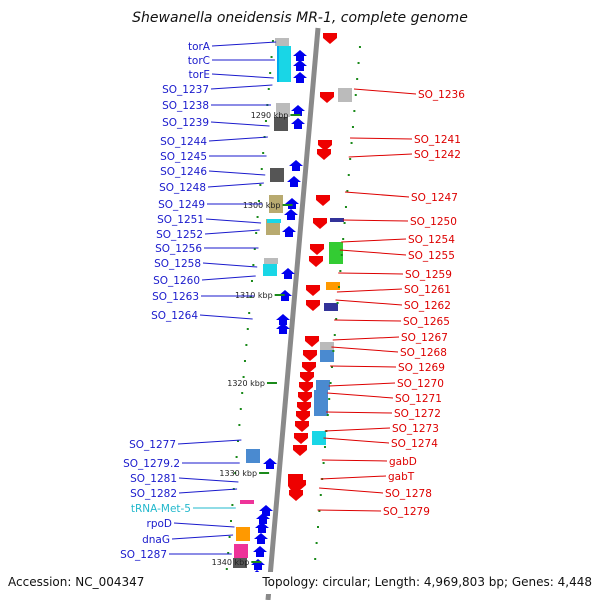 The image size is (600, 600). What do you see at coordinates (428, 275) in the screenshot?
I see `gene-label-so-1259: SO_1259` at bounding box center [428, 275].